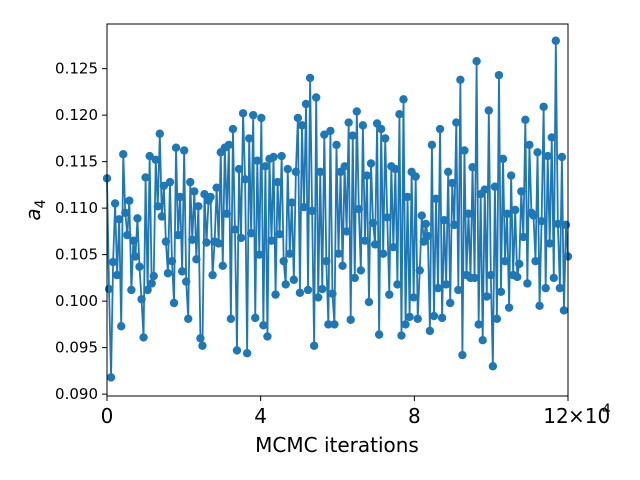 Image resolution: width=640 pixels, height=480 pixels. I want to click on x-tick-label: 4, so click(260, 416).